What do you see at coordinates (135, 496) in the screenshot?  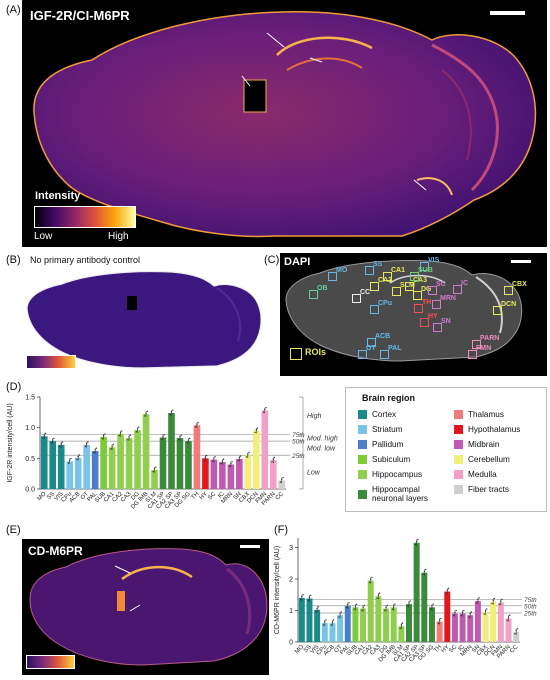 I see `category-label: DG` at bounding box center [135, 496].